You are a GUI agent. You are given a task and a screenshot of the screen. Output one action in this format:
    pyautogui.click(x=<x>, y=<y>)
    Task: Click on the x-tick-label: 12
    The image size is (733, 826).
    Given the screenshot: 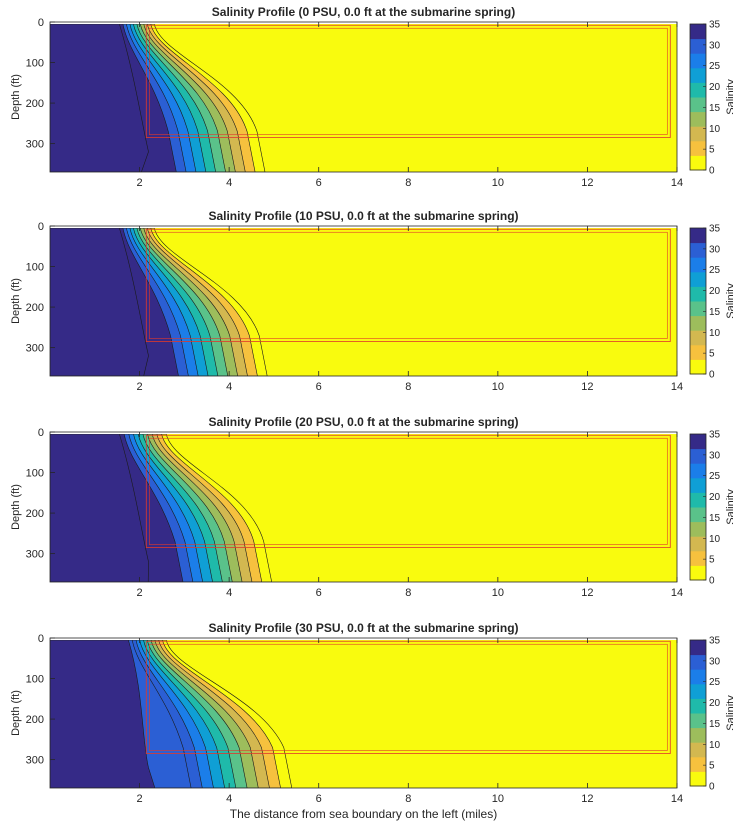 What is the action you would take?
    pyautogui.click(x=587, y=183)
    